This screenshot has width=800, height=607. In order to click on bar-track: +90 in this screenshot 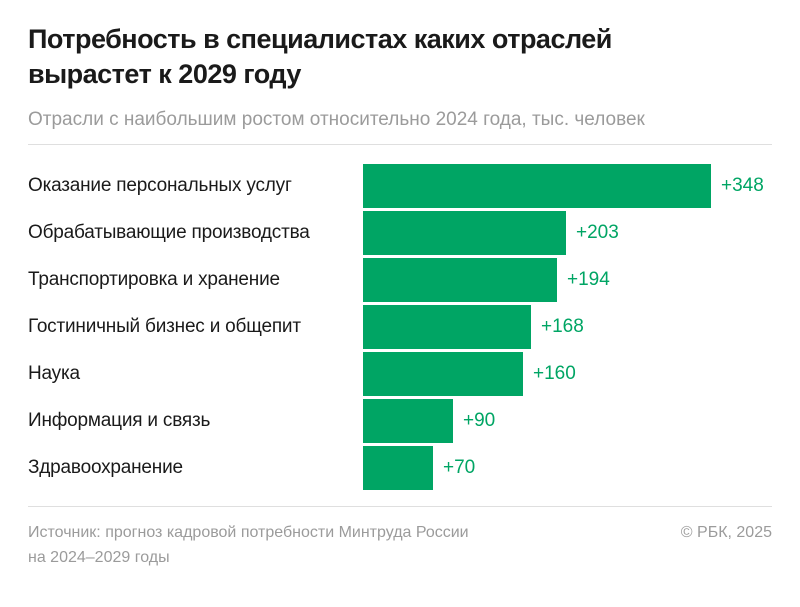, I will do `click(567, 421)`.